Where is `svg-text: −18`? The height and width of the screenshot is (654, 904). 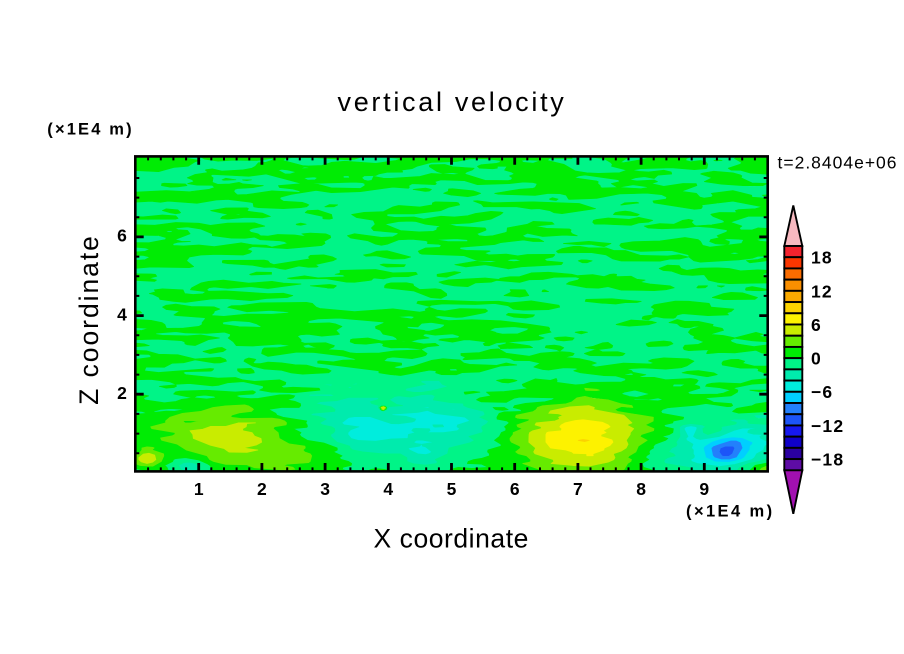
svg-text: −18 is located at coordinates (827, 460).